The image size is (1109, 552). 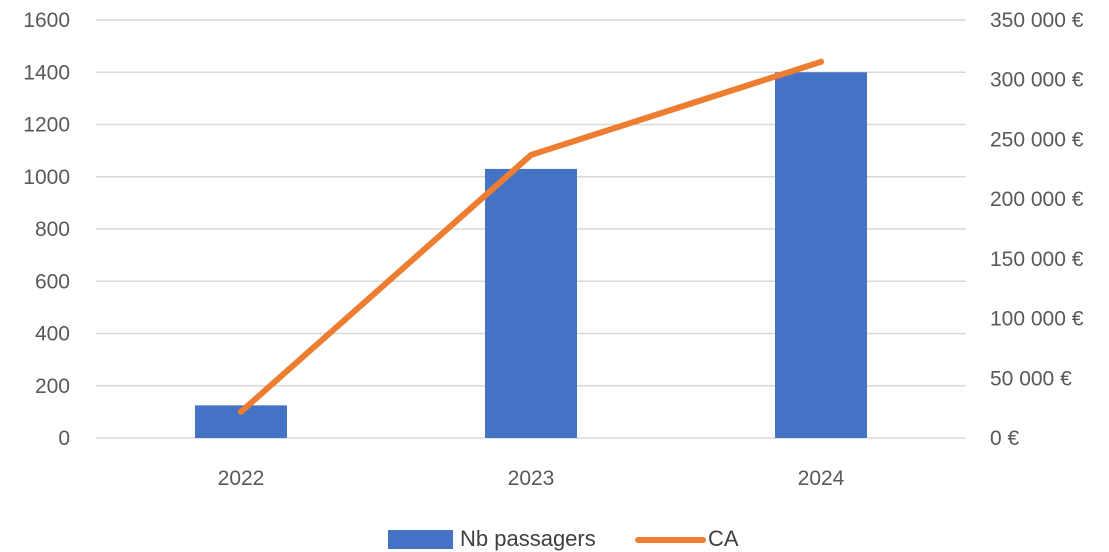 What do you see at coordinates (64, 438) in the screenshot?
I see `left-axis-tick-label: 0` at bounding box center [64, 438].